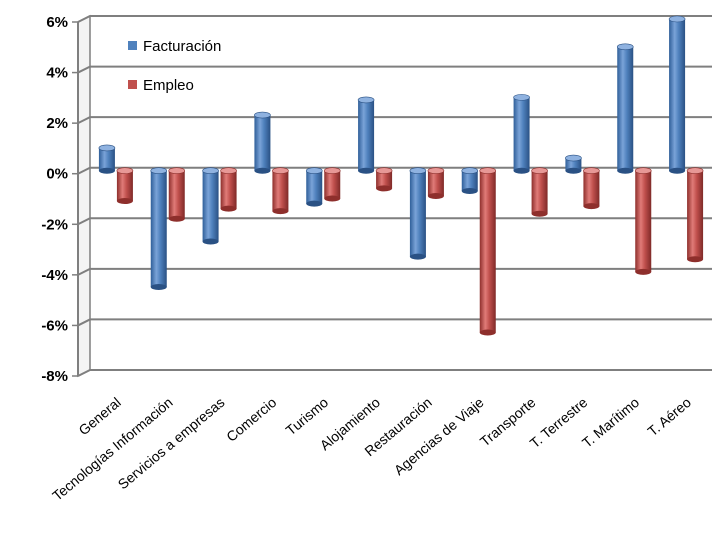 Image resolution: width=718 pixels, height=548 pixels. Describe the element at coordinates (168, 85) in the screenshot. I see `legend-label: Empleo` at that location.